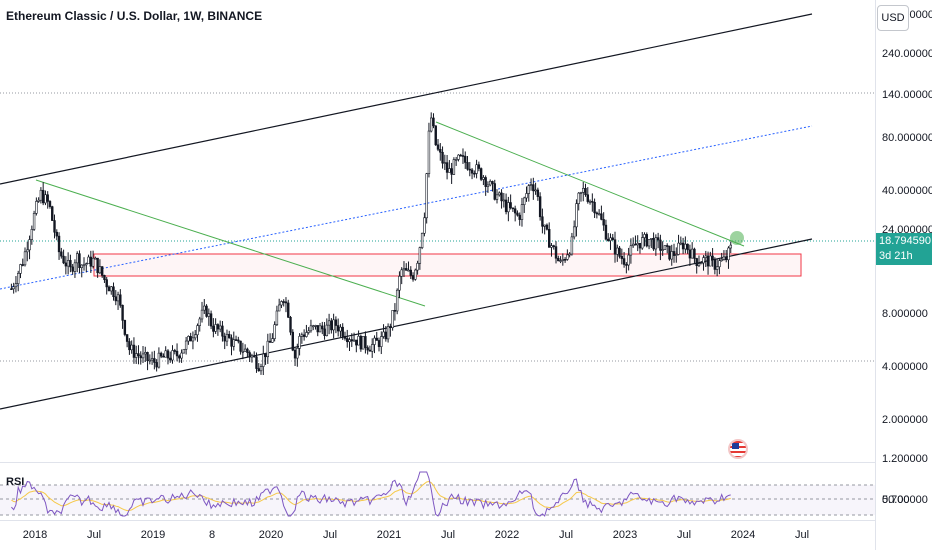 This screenshot has height=550, width=932. What do you see at coordinates (896, 500) in the screenshot?
I see `rsi-value-label: 50.00` at bounding box center [896, 500].